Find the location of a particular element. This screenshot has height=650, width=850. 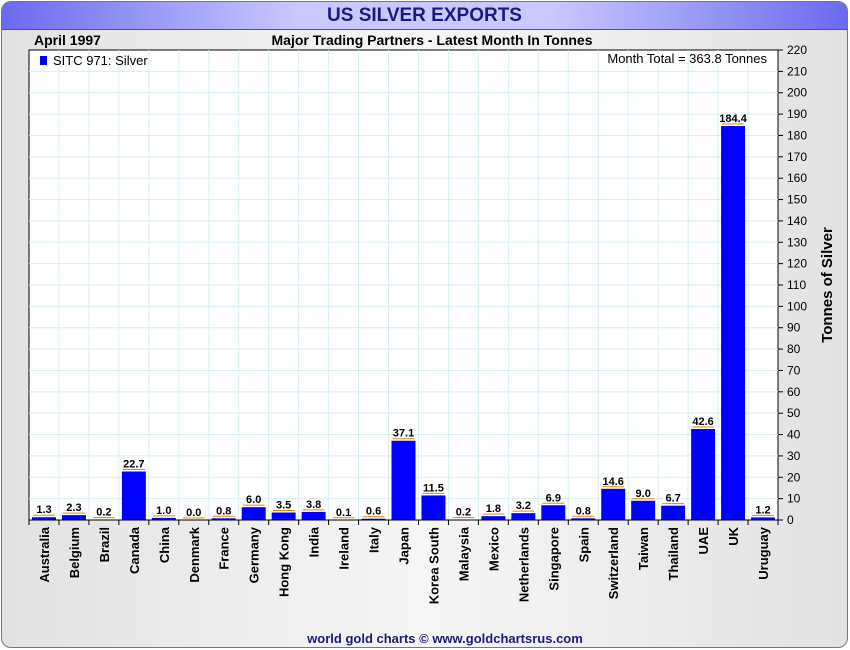

y-tick-label: 200 is located at coordinates (797, 93).